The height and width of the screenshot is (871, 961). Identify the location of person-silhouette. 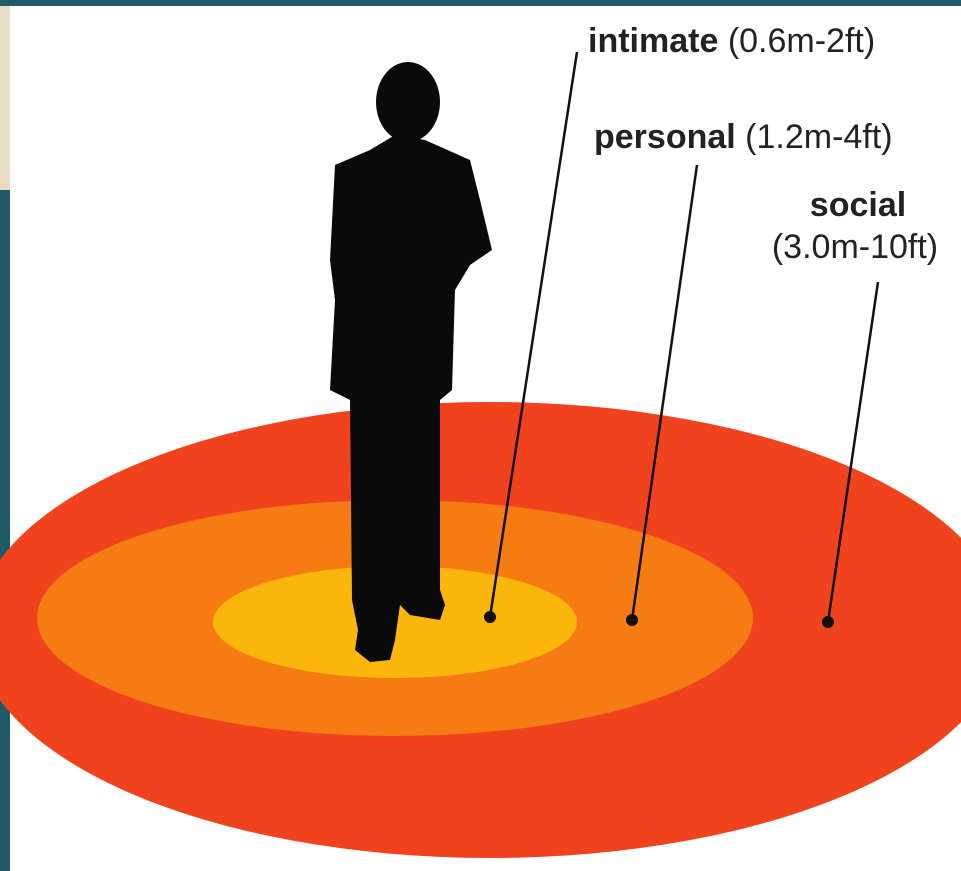
(411, 362).